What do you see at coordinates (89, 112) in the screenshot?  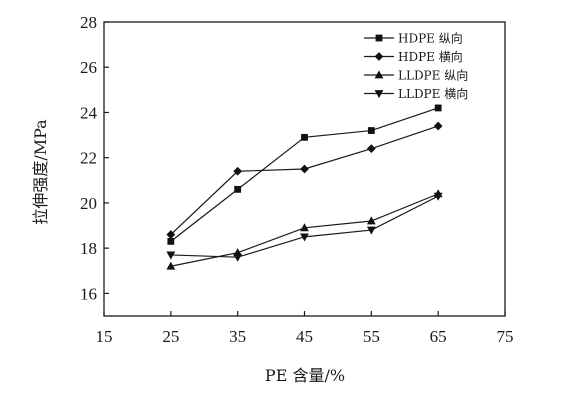 I see `y-tick-label: 24` at bounding box center [89, 112].